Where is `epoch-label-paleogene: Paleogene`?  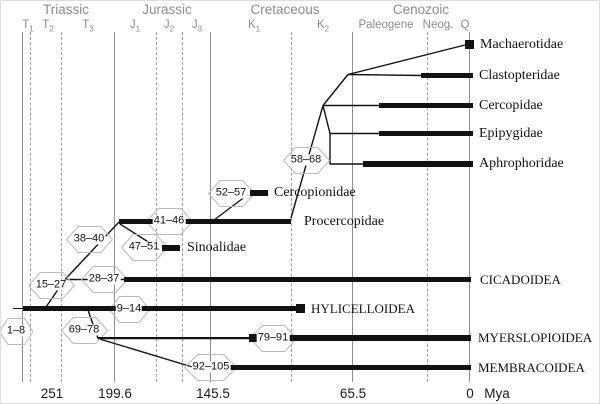 epoch-label-paleogene: Paleogene is located at coordinates (386, 25).